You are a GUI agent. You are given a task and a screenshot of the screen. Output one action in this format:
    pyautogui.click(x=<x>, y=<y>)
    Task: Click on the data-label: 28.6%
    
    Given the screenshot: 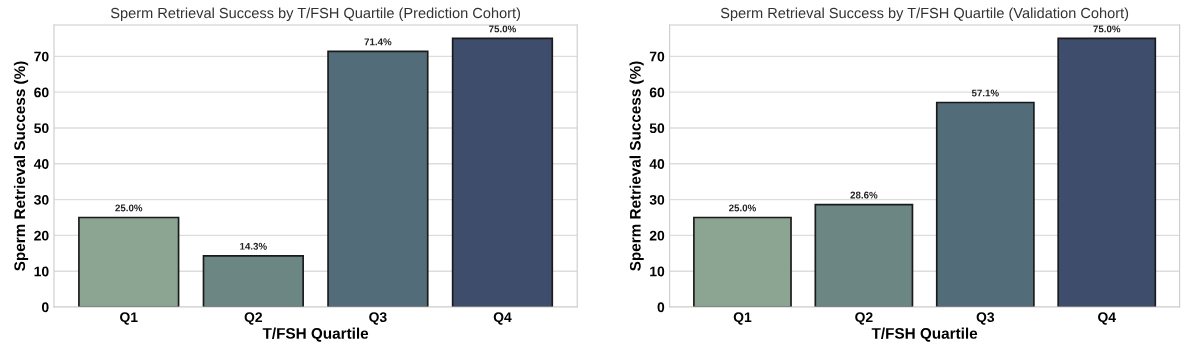 What is the action you would take?
    pyautogui.click(x=864, y=195)
    